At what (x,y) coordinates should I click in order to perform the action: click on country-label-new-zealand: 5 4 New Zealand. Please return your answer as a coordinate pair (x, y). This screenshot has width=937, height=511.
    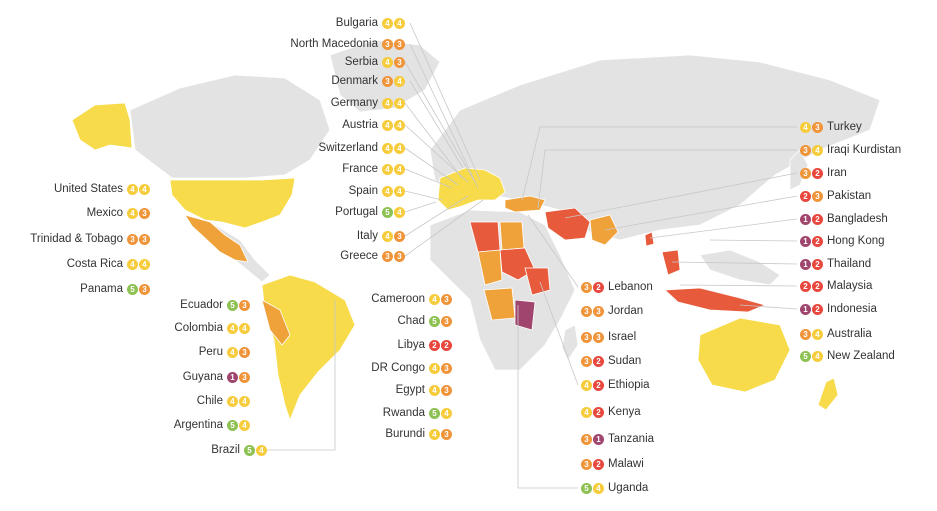
    Looking at the image, I should click on (849, 356).